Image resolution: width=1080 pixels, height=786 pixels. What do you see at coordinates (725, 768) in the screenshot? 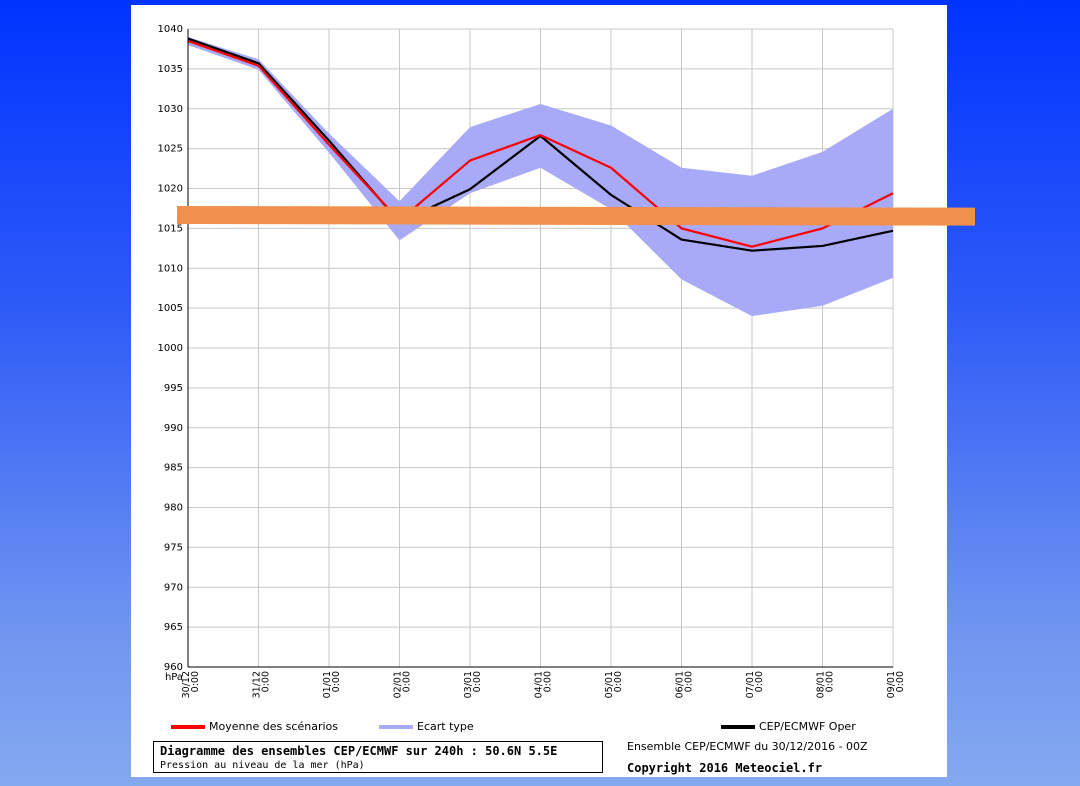
I see `copyright: Copyright 2016 Meteociel.fr` at bounding box center [725, 768].